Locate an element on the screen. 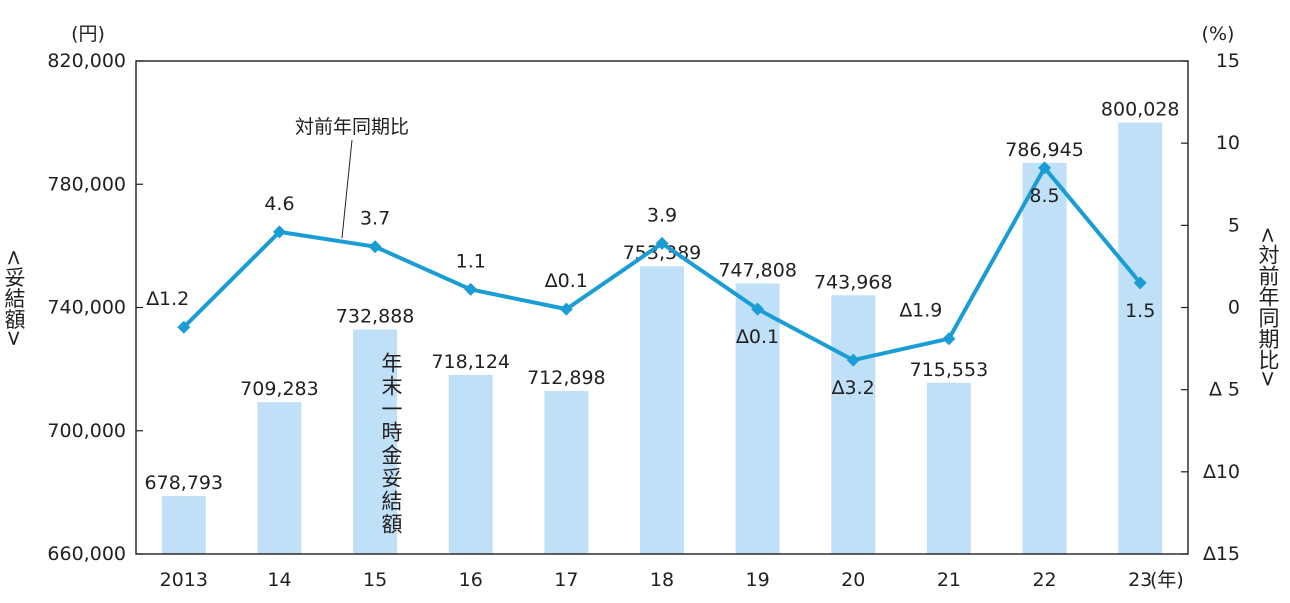 The image size is (1290, 603). left-axis-unit: (円) is located at coordinates (88, 34).